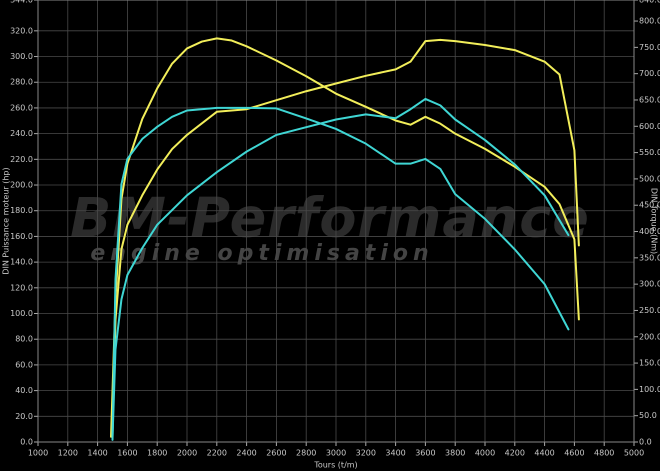 The width and height of the screenshot is (660, 471). I want to click on x-tick-label: 5000, so click(634, 453).